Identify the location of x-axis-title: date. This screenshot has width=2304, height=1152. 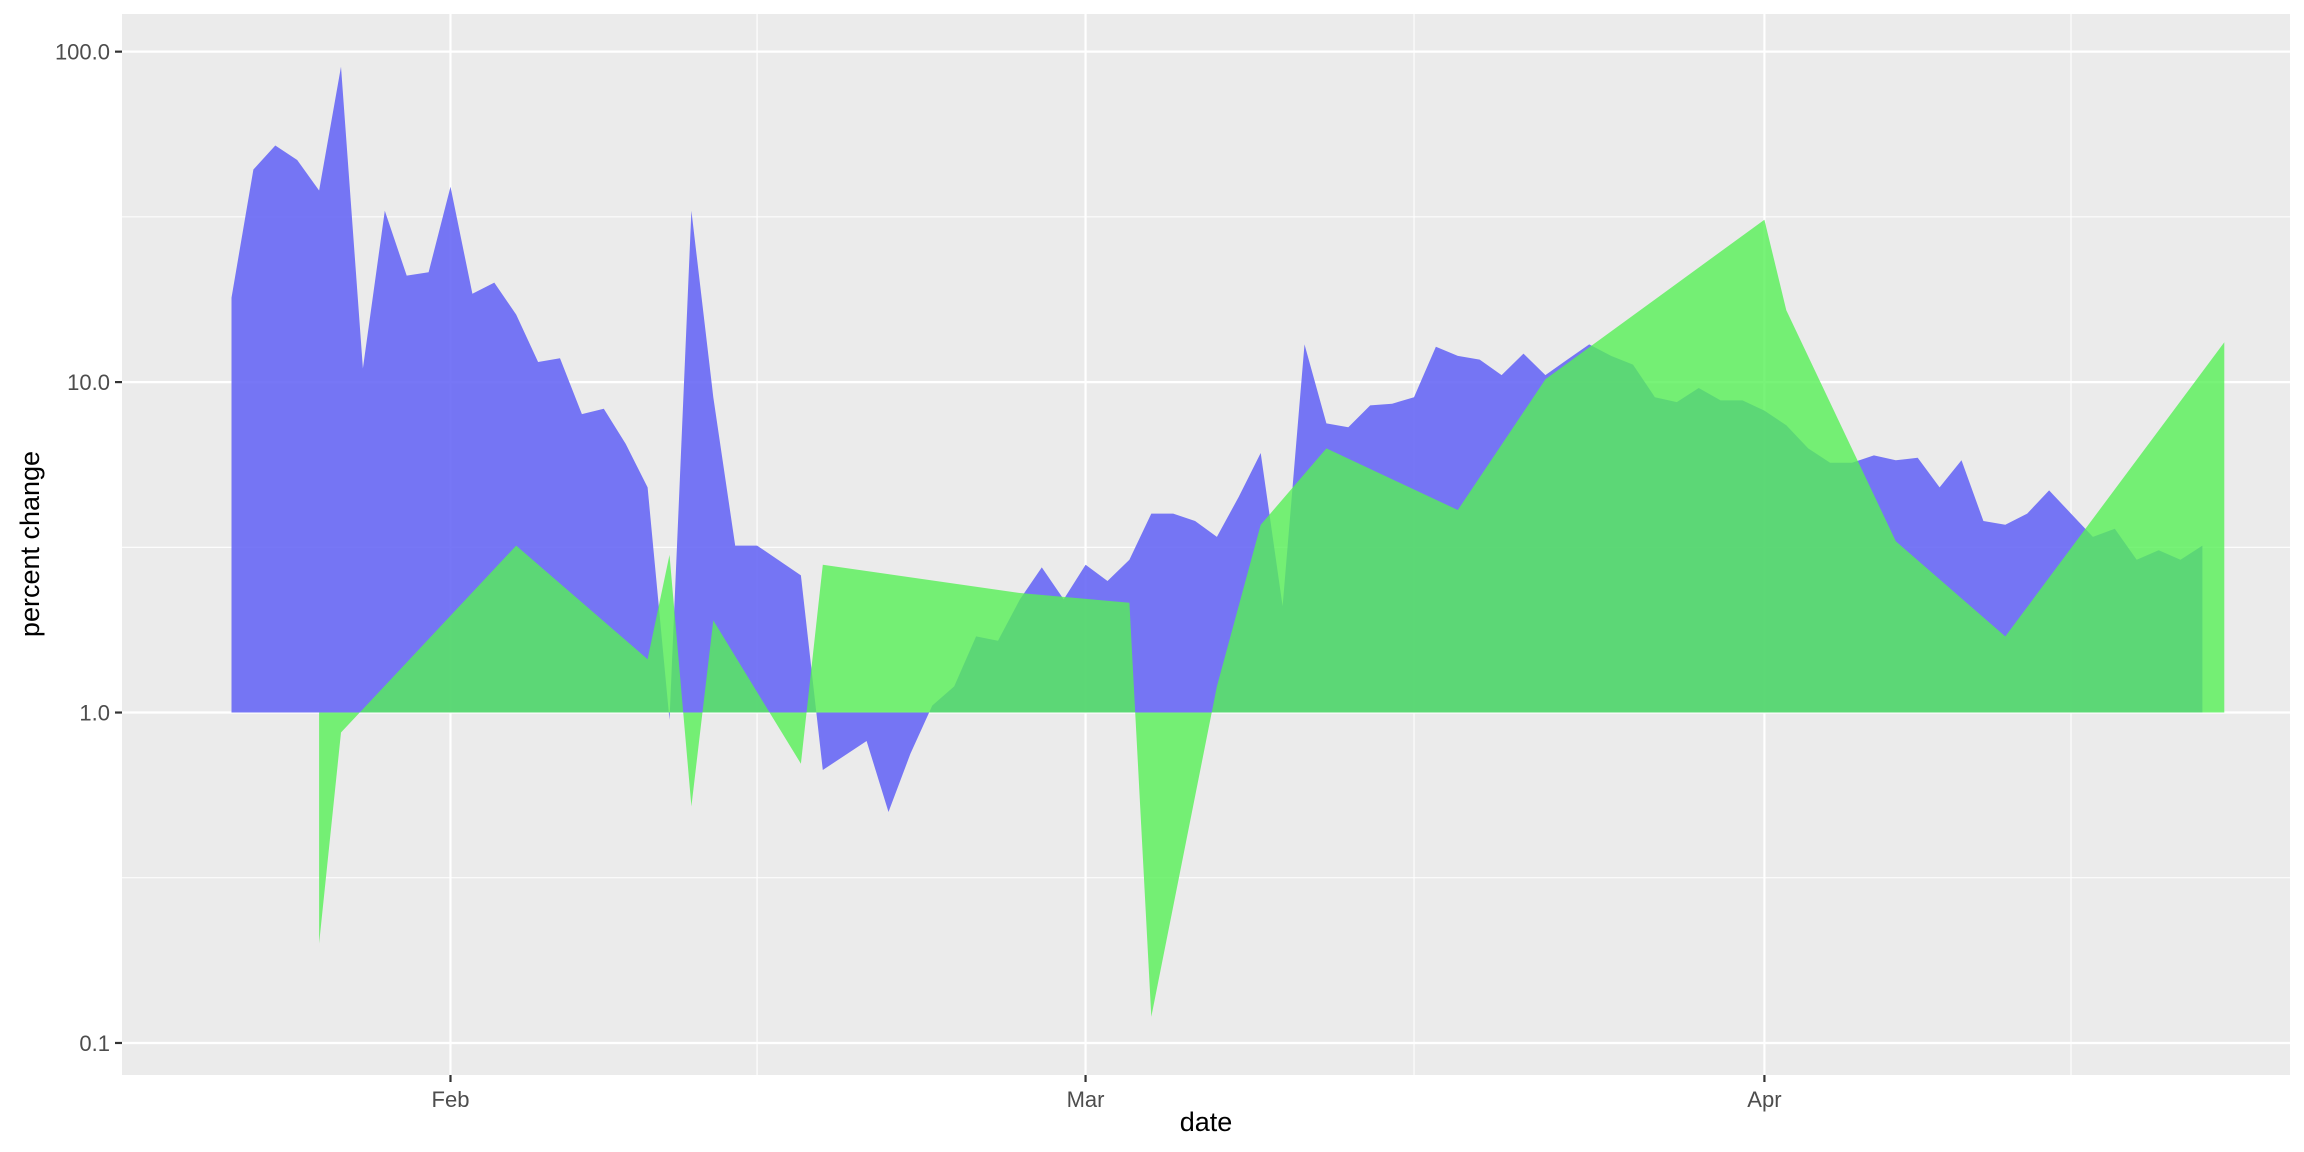
(1206, 1122).